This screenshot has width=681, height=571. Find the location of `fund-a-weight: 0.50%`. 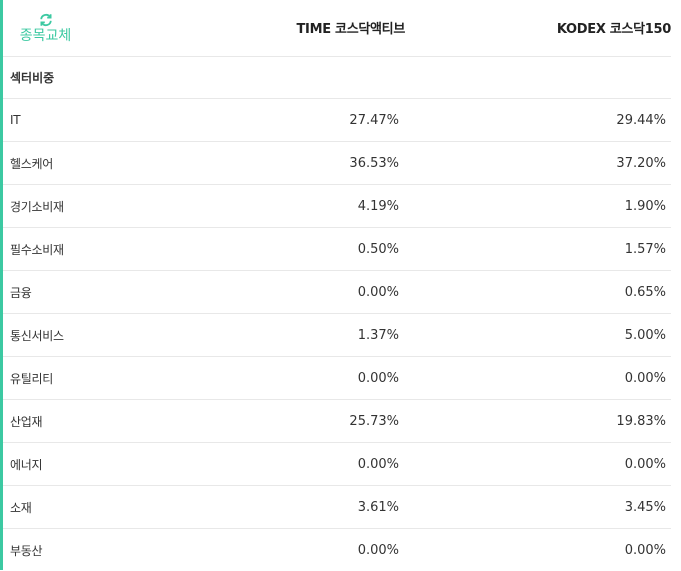

fund-a-weight: 0.50% is located at coordinates (378, 249).